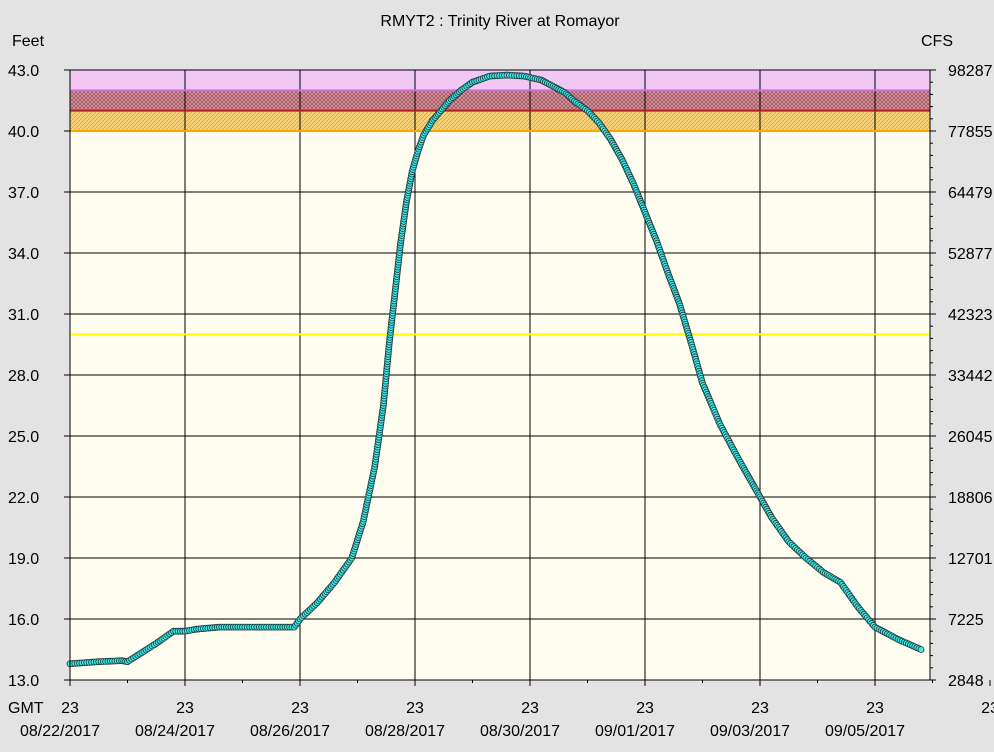 This screenshot has width=994, height=752. I want to click on y-tick-label-right: 7225, so click(966, 620).